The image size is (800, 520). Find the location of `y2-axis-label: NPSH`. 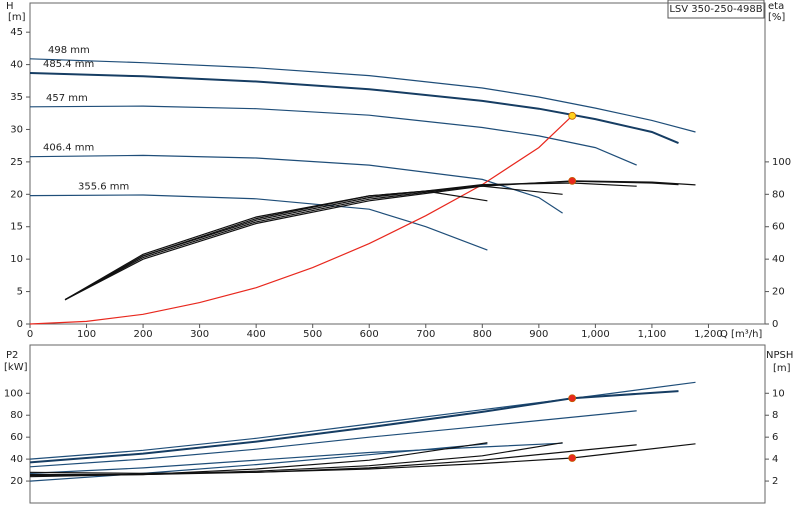

y2-axis-label: NPSH is located at coordinates (779, 355).